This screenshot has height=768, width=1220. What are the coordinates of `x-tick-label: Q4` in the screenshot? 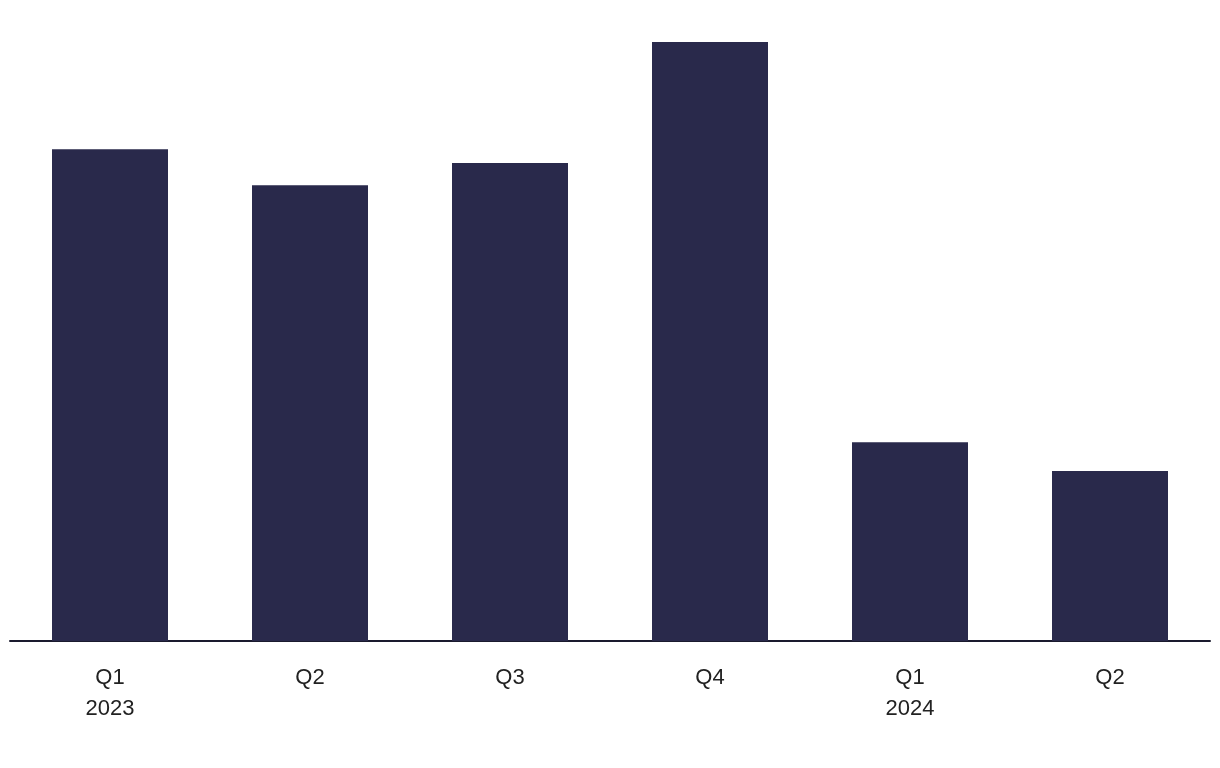 It's located at (710, 676).